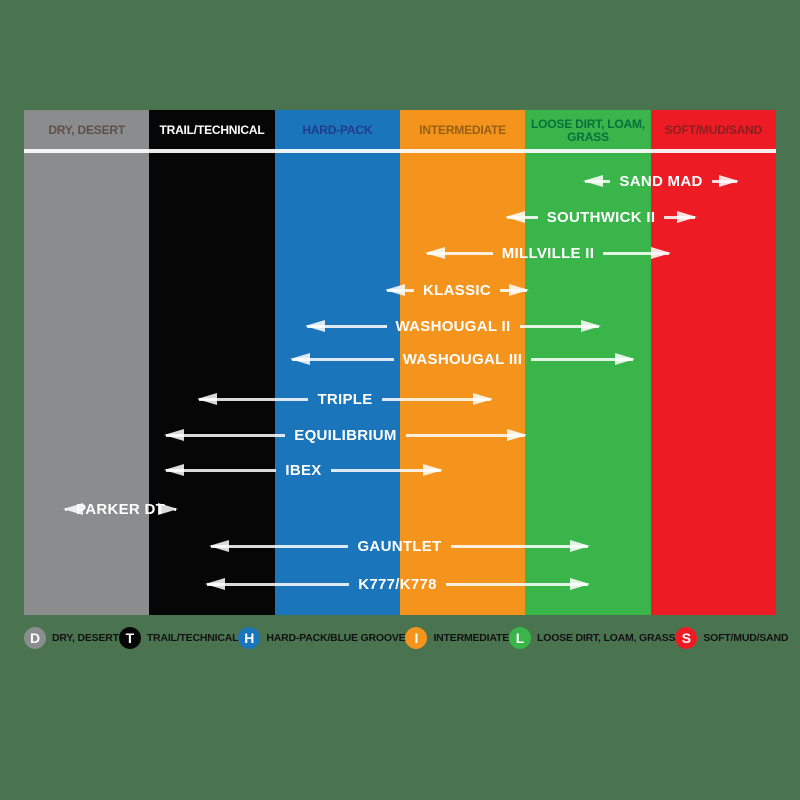 The height and width of the screenshot is (800, 800). What do you see at coordinates (212, 362) in the screenshot?
I see `terrain-column-trail-technical: TRAIL/TECHNICAL` at bounding box center [212, 362].